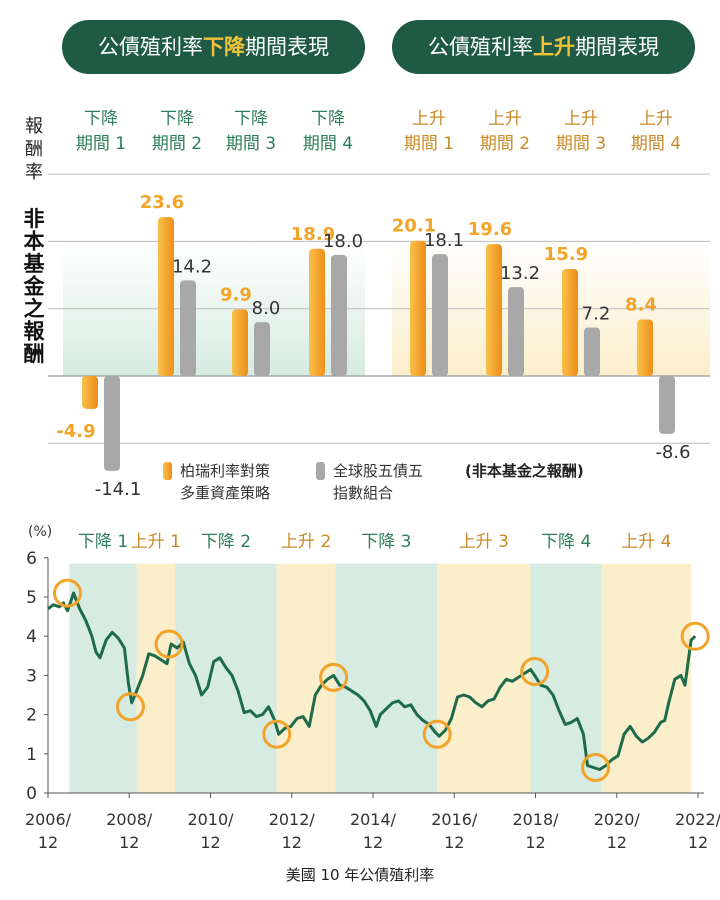 Image resolution: width=720 pixels, height=900 pixels. I want to click on y-title-big-char: 報, so click(35, 332).